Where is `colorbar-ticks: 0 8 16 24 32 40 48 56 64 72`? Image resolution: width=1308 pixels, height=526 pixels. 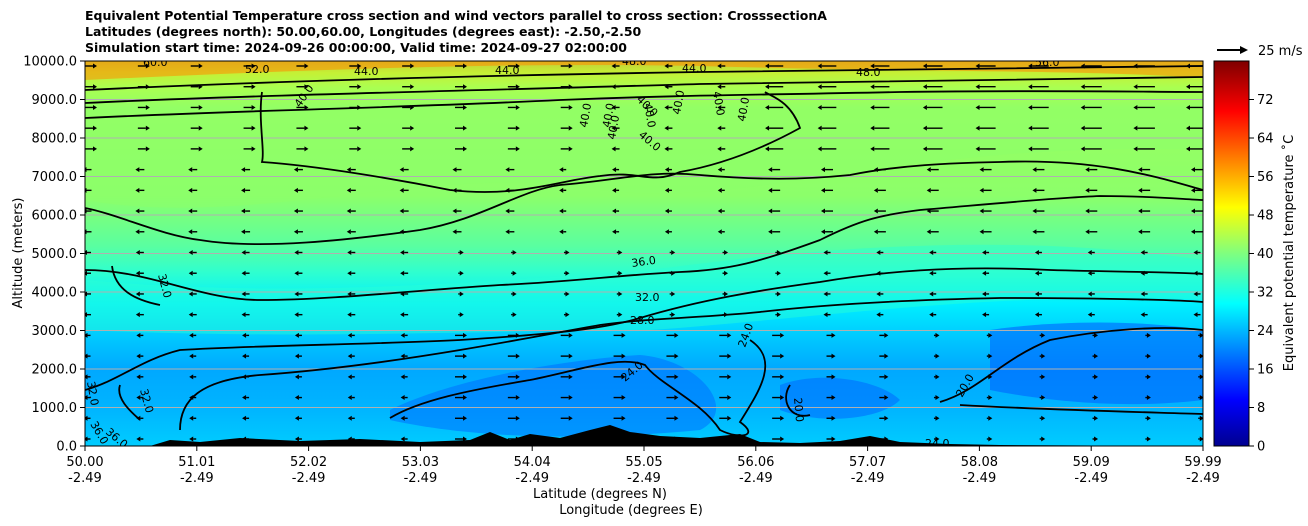
colorbar-ticks: 0 8 16 24 32 40 48 56 64 72 is located at coordinates (1261, 274).